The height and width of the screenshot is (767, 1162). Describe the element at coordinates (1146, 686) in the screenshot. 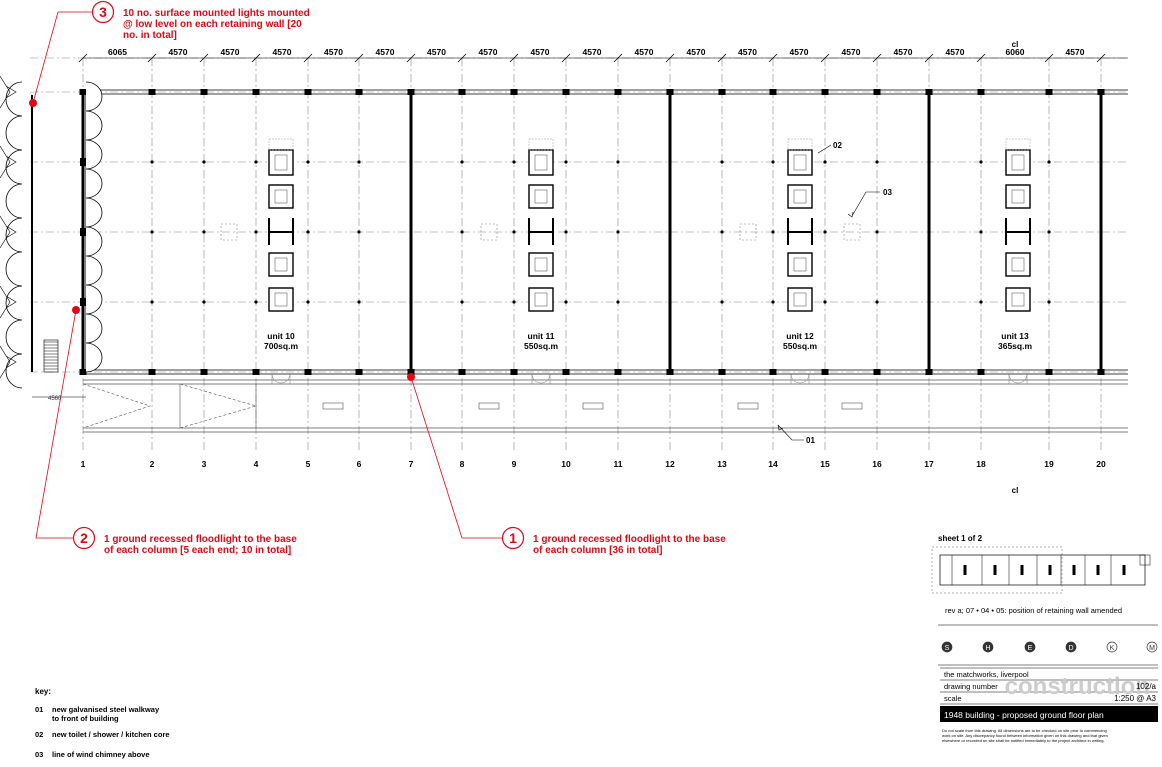

I see `drawing-number: 102/a` at that location.